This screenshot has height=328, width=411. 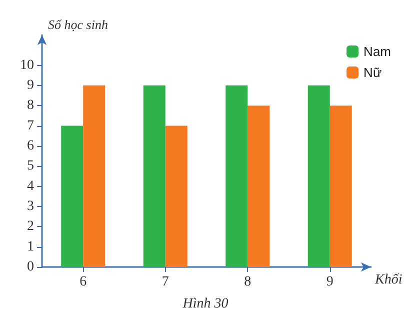 What do you see at coordinates (27, 65) in the screenshot?
I see `y-tick-label: 10` at bounding box center [27, 65].